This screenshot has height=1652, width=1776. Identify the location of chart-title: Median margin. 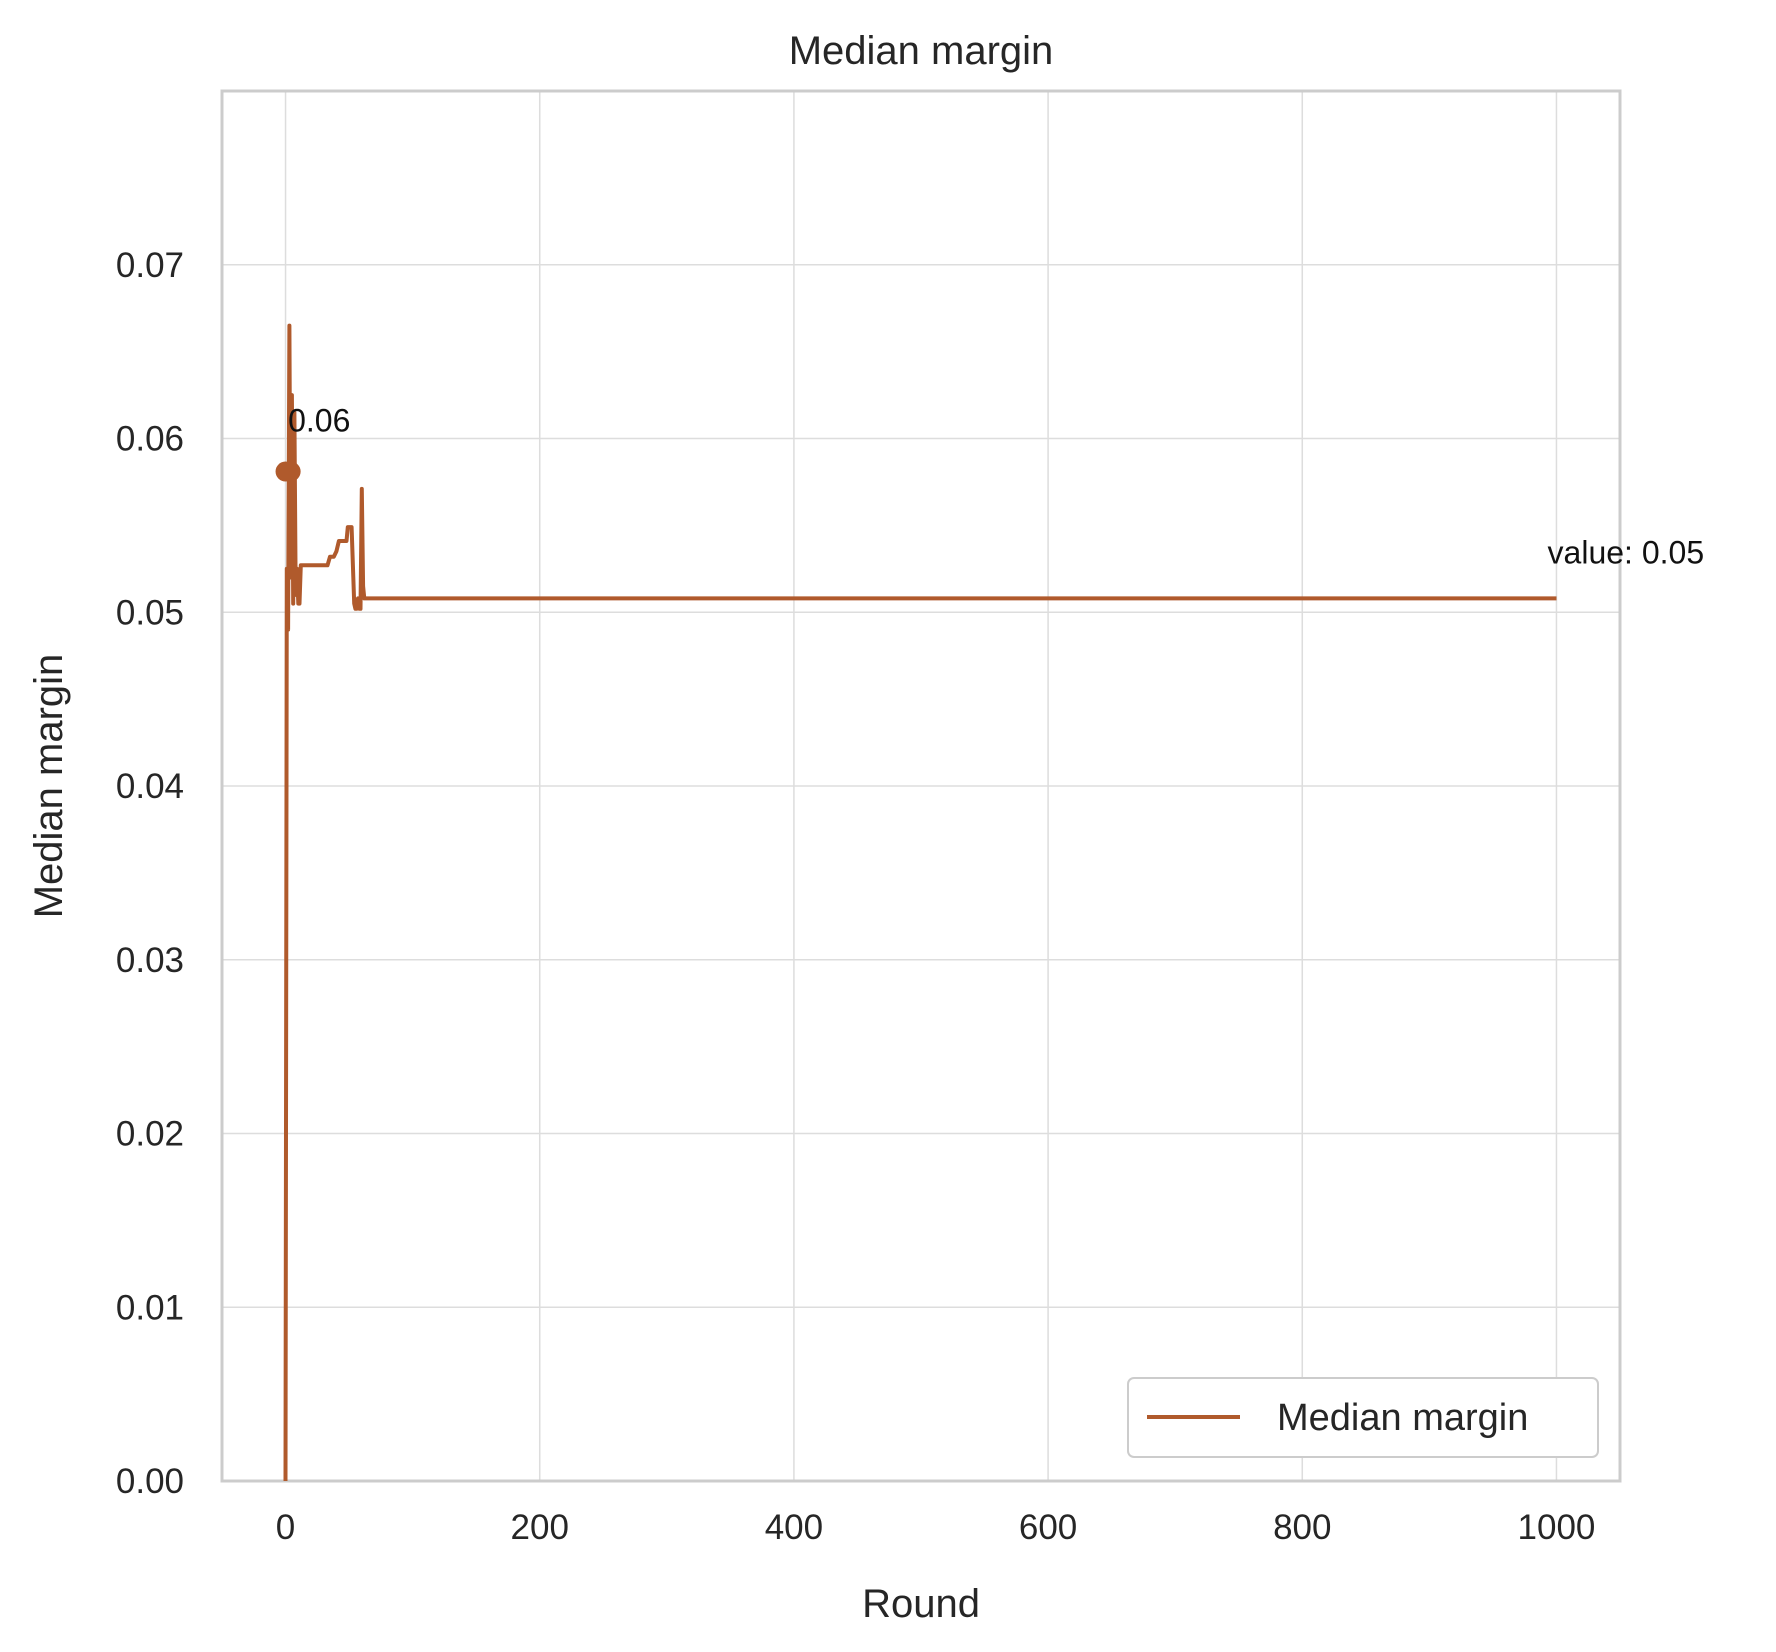
(921, 51).